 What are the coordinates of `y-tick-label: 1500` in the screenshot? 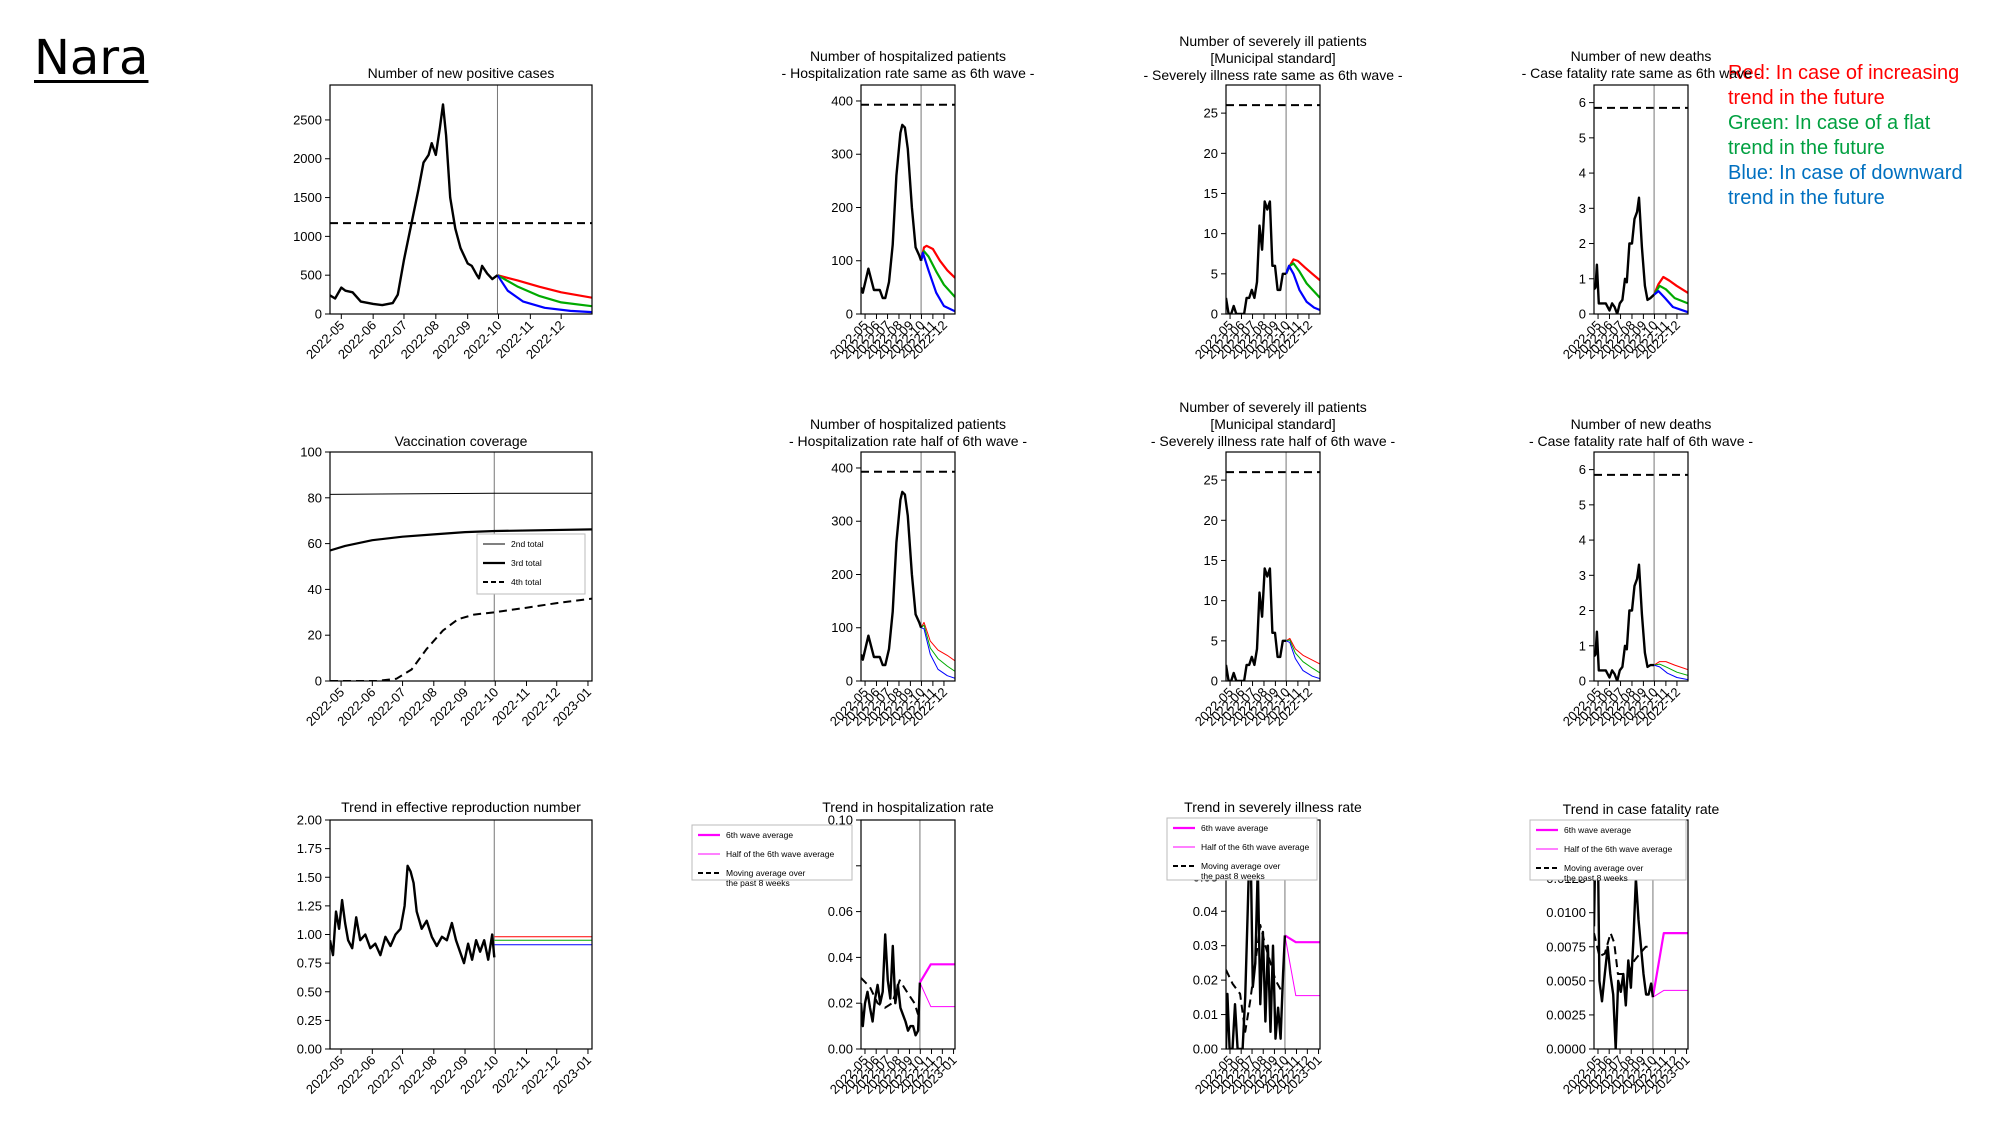 It's located at (307, 197).